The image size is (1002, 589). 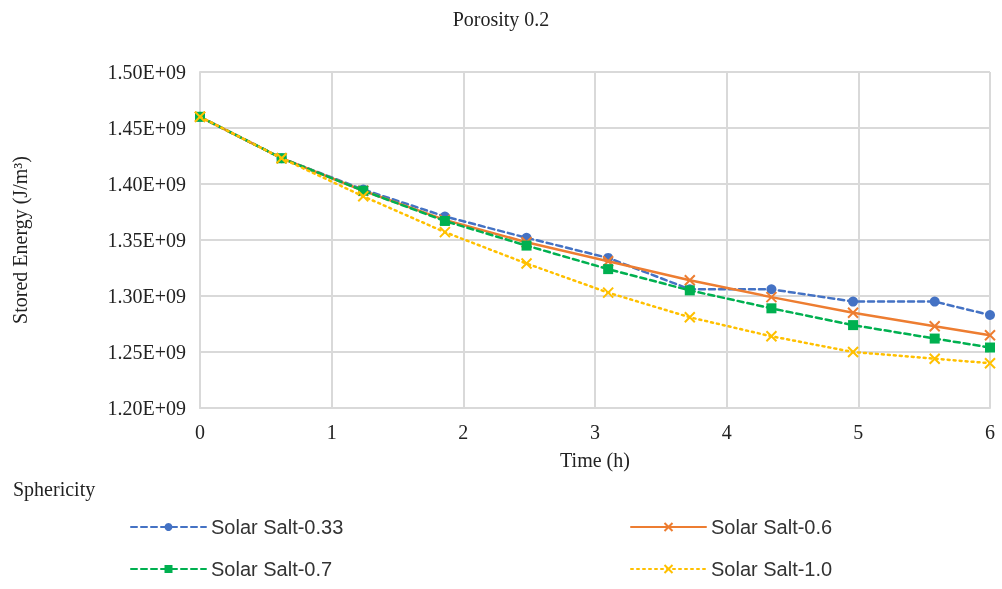 I want to click on y-tick-label: 1.40E+09, so click(x=146, y=184).